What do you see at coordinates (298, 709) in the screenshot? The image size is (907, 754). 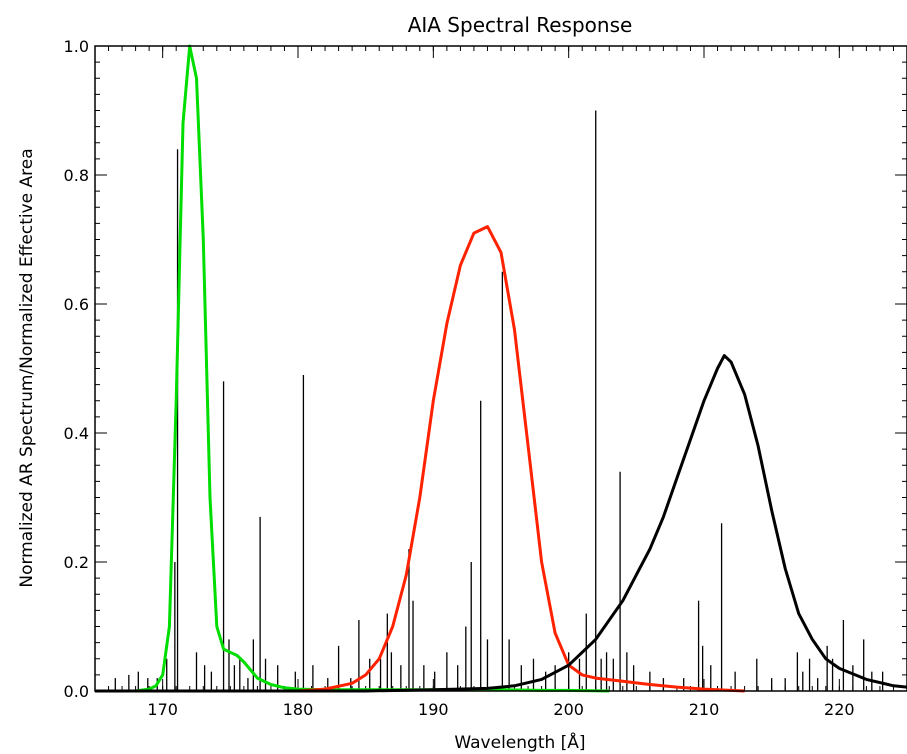 I see `x-tick-label: 180` at bounding box center [298, 709].